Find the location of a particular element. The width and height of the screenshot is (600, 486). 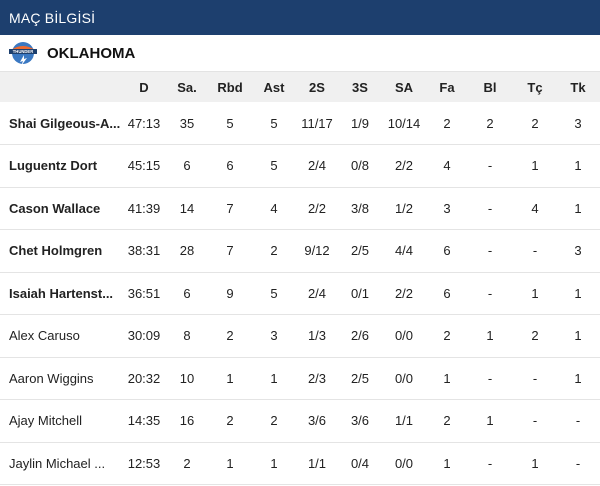

stat-cell: 30:09 is located at coordinates (144, 336).